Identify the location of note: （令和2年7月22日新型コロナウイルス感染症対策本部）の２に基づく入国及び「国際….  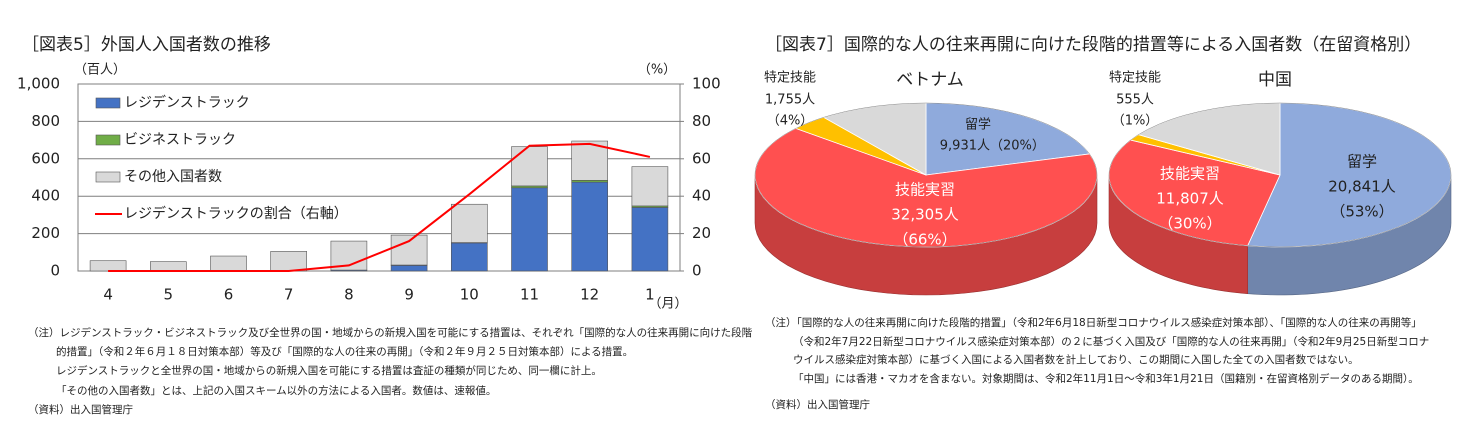
(1111, 341).